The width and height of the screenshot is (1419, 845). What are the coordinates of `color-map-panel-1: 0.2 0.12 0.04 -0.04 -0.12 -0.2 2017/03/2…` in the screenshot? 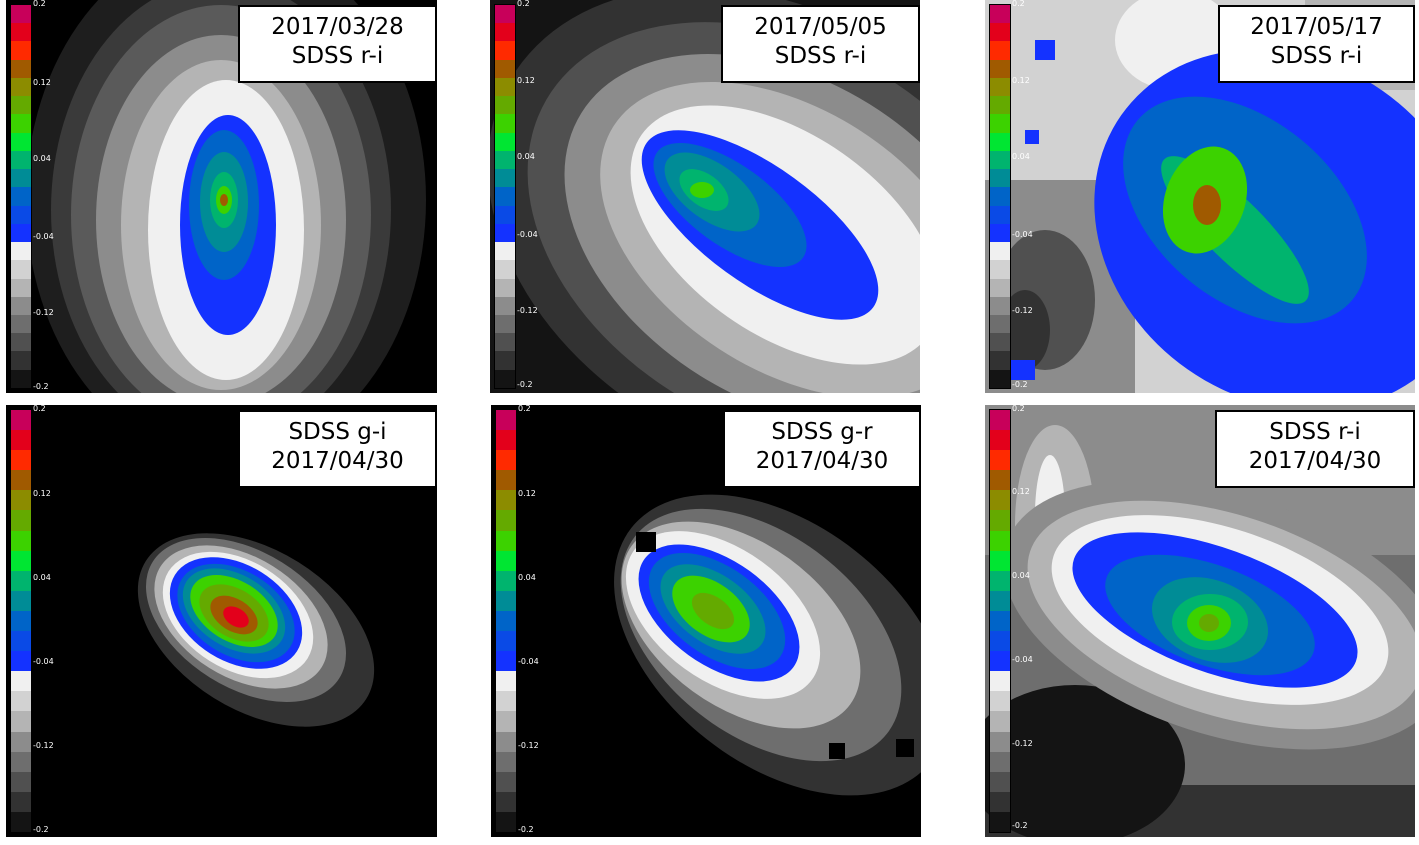 It's located at (221, 196).